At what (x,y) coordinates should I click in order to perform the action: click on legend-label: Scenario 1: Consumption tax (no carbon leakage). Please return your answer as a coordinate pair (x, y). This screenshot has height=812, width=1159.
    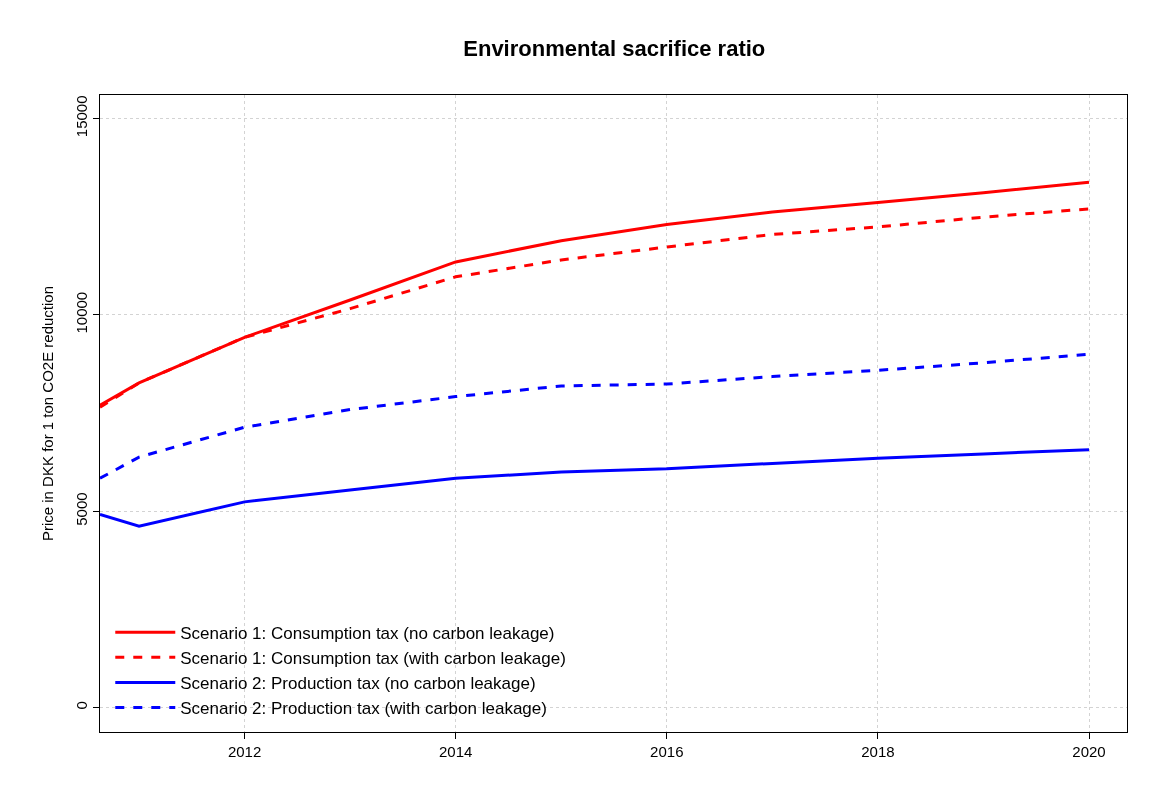
    Looking at the image, I should click on (367, 633).